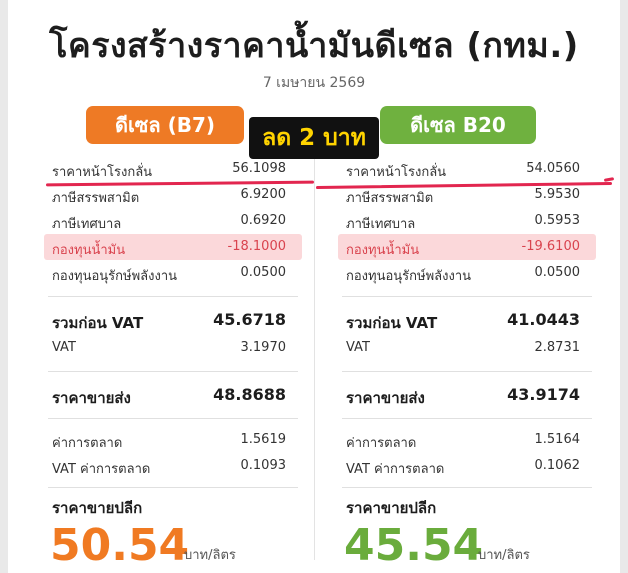  Describe the element at coordinates (557, 439) in the screenshot. I see `row-value: 1.5164` at that location.